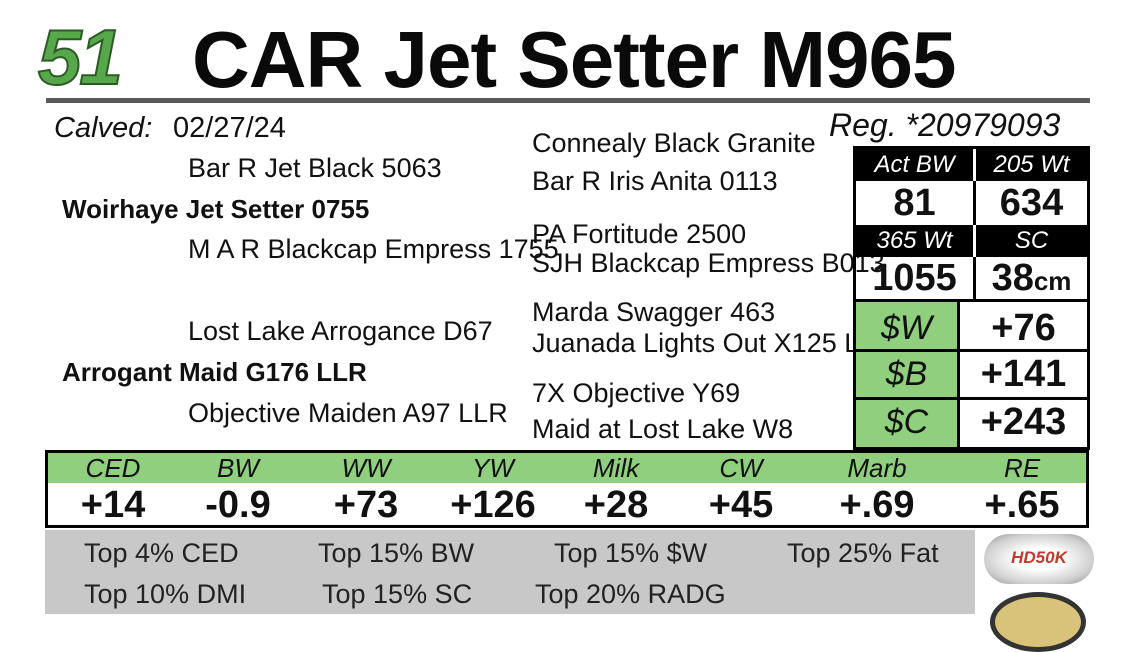  What do you see at coordinates (914, 203) in the screenshot?
I see `act-bw-value: 81` at bounding box center [914, 203].